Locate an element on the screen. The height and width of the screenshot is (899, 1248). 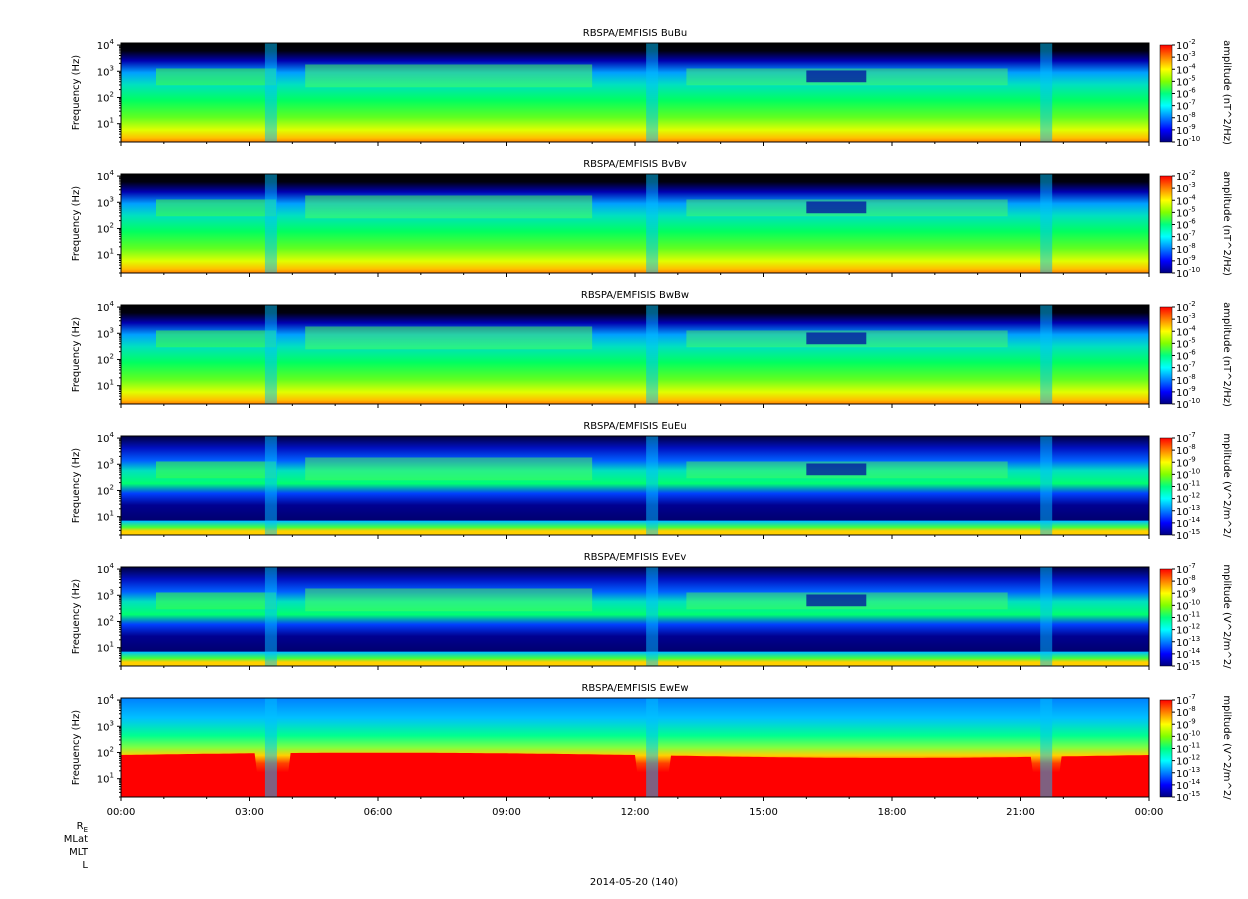
x-tick-label: 03:00 is located at coordinates (249, 812).